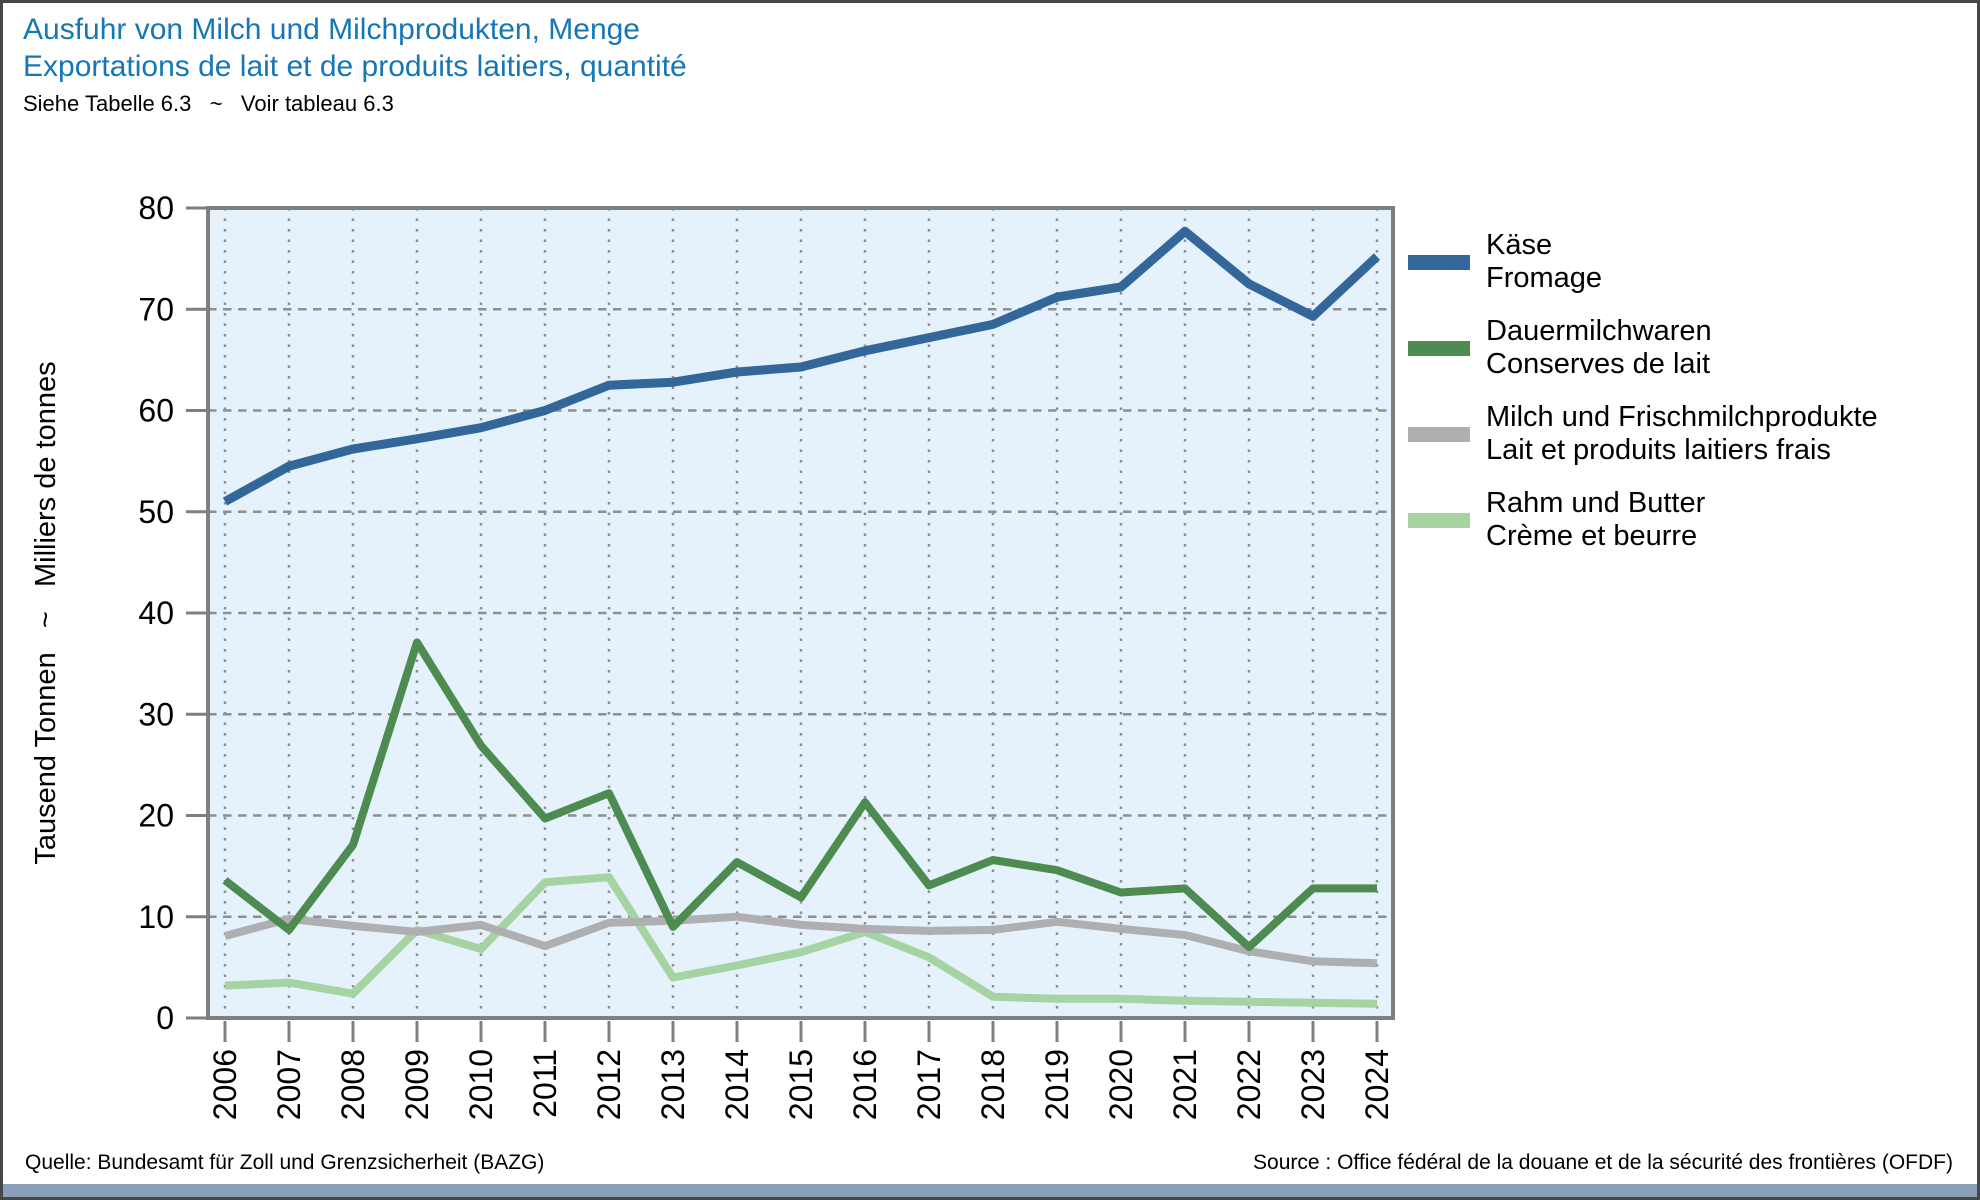  Describe the element at coordinates (156, 512) in the screenshot. I see `y-tick-label: 50` at that location.